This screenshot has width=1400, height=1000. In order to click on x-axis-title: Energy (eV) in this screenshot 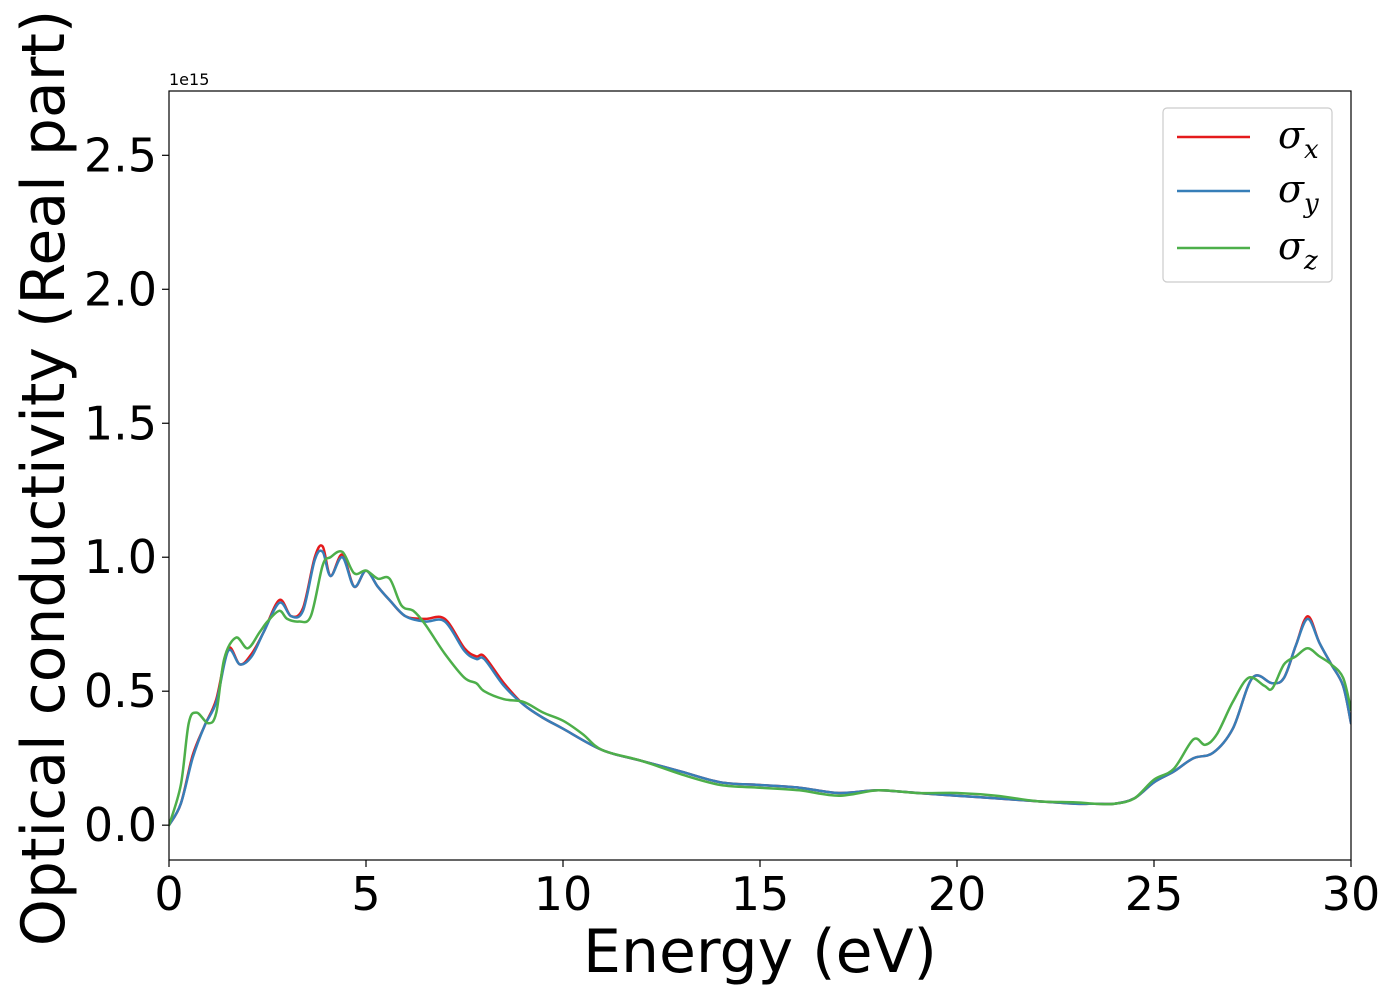, I will do `click(760, 952)`.